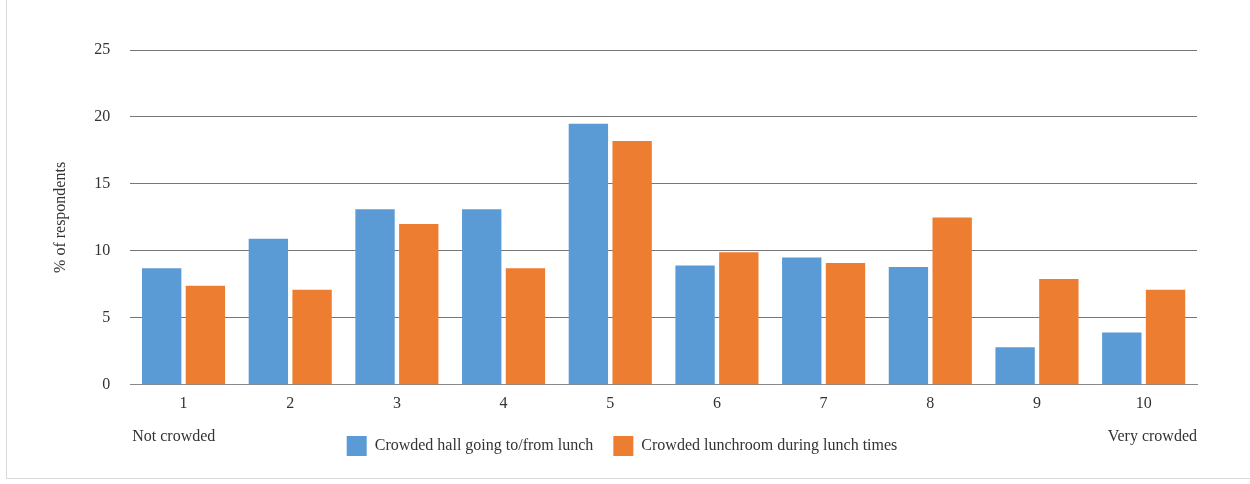  What do you see at coordinates (290, 402) in the screenshot?
I see `x-tick-label: 2` at bounding box center [290, 402].